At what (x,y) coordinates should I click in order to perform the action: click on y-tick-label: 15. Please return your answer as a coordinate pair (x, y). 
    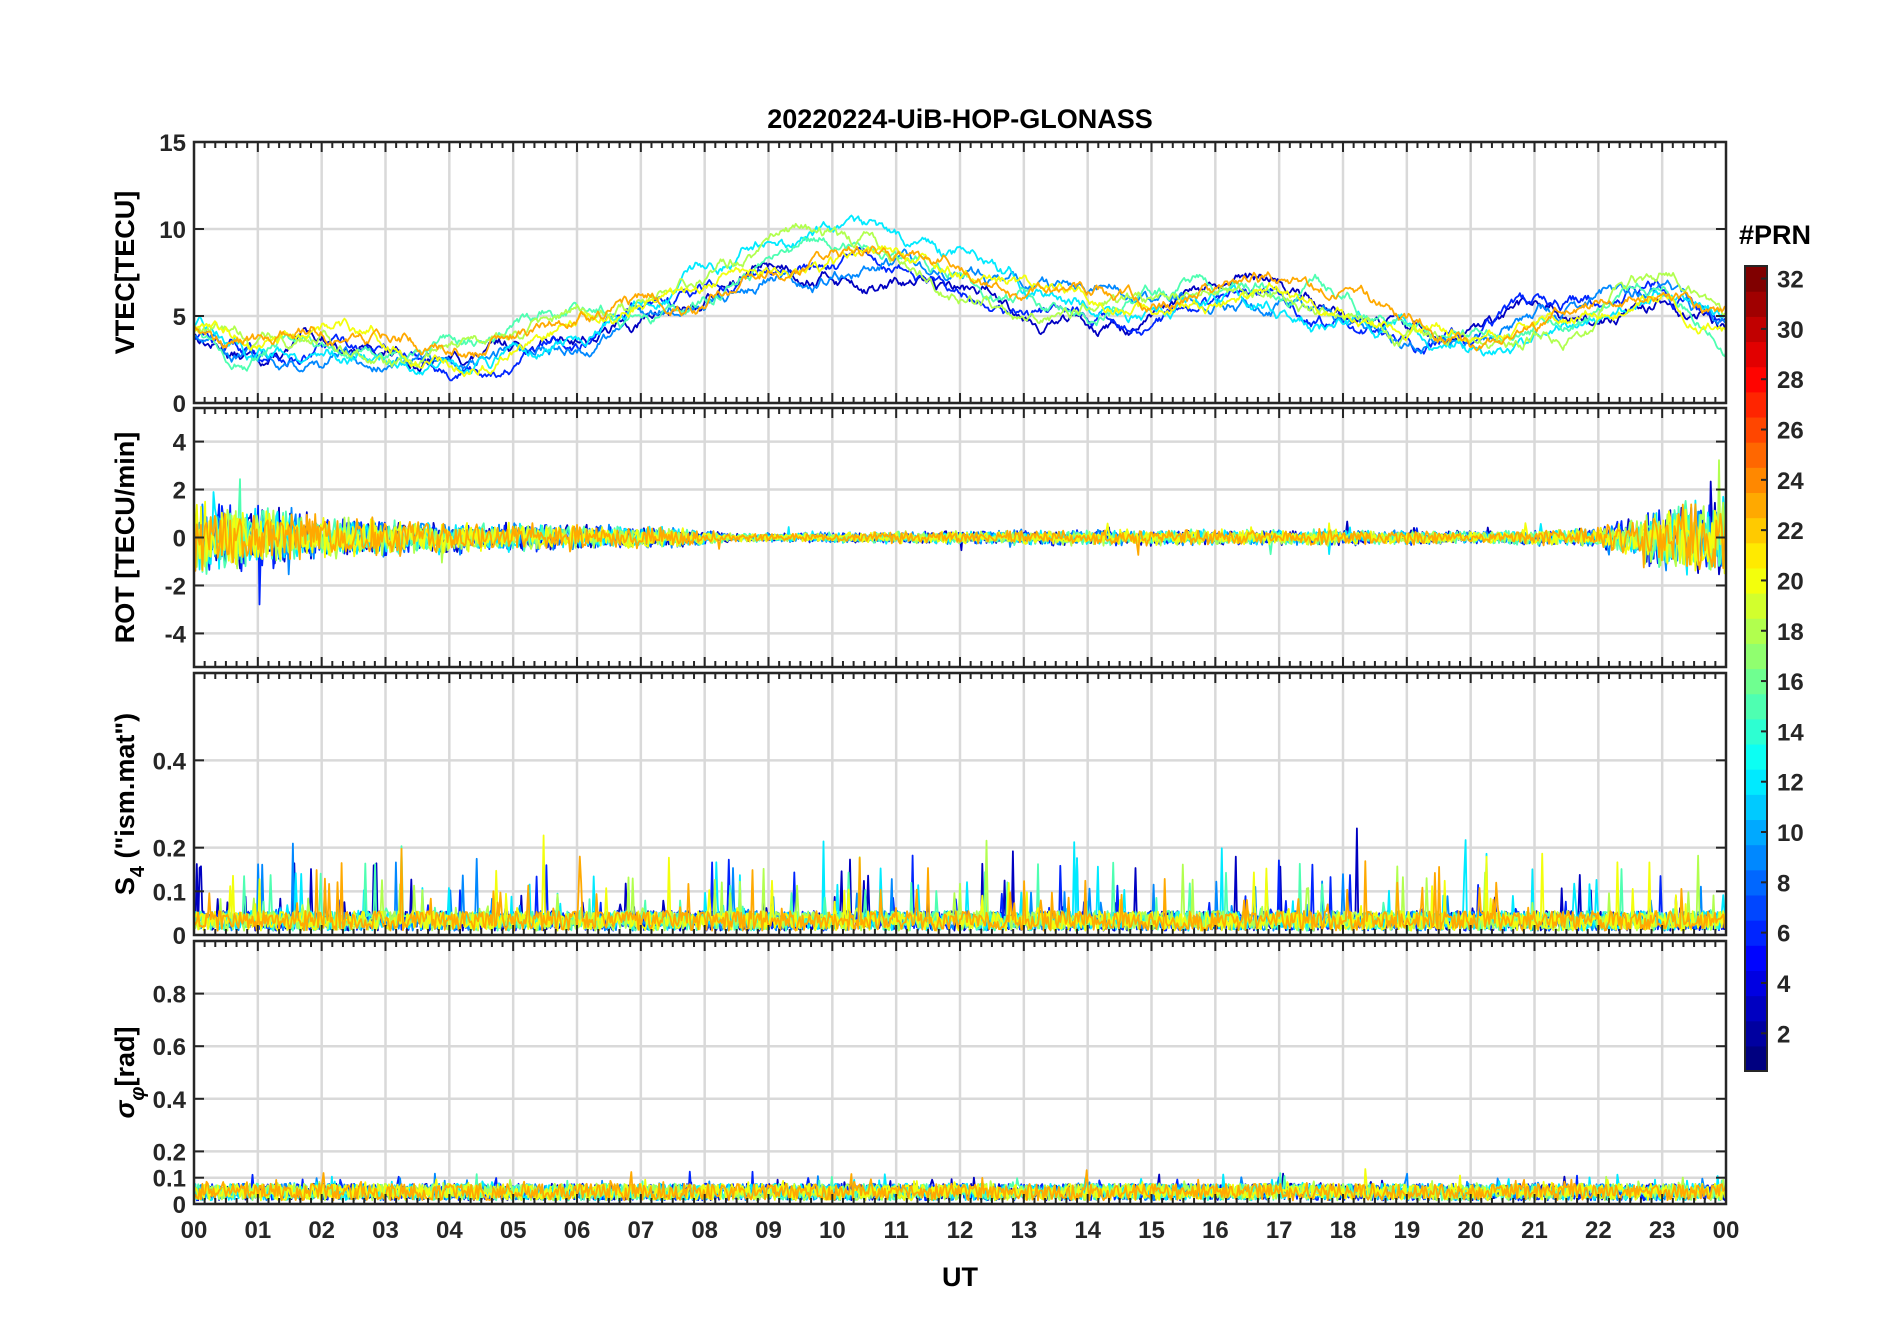
    Looking at the image, I should click on (172, 143).